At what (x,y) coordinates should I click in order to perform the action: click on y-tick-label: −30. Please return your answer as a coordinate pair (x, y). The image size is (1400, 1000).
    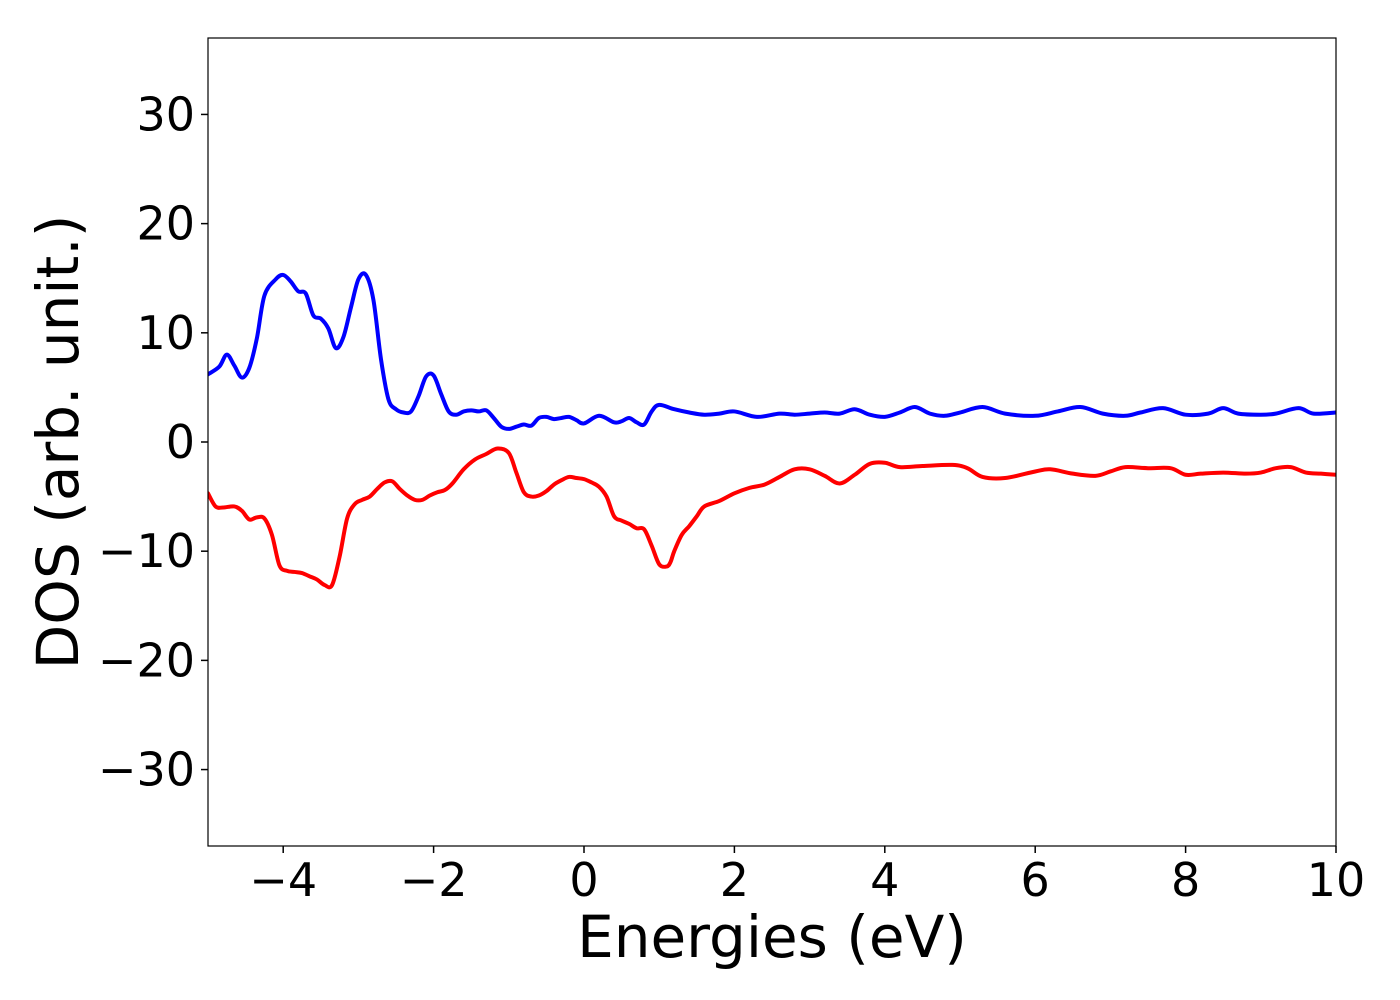
    Looking at the image, I should click on (146, 770).